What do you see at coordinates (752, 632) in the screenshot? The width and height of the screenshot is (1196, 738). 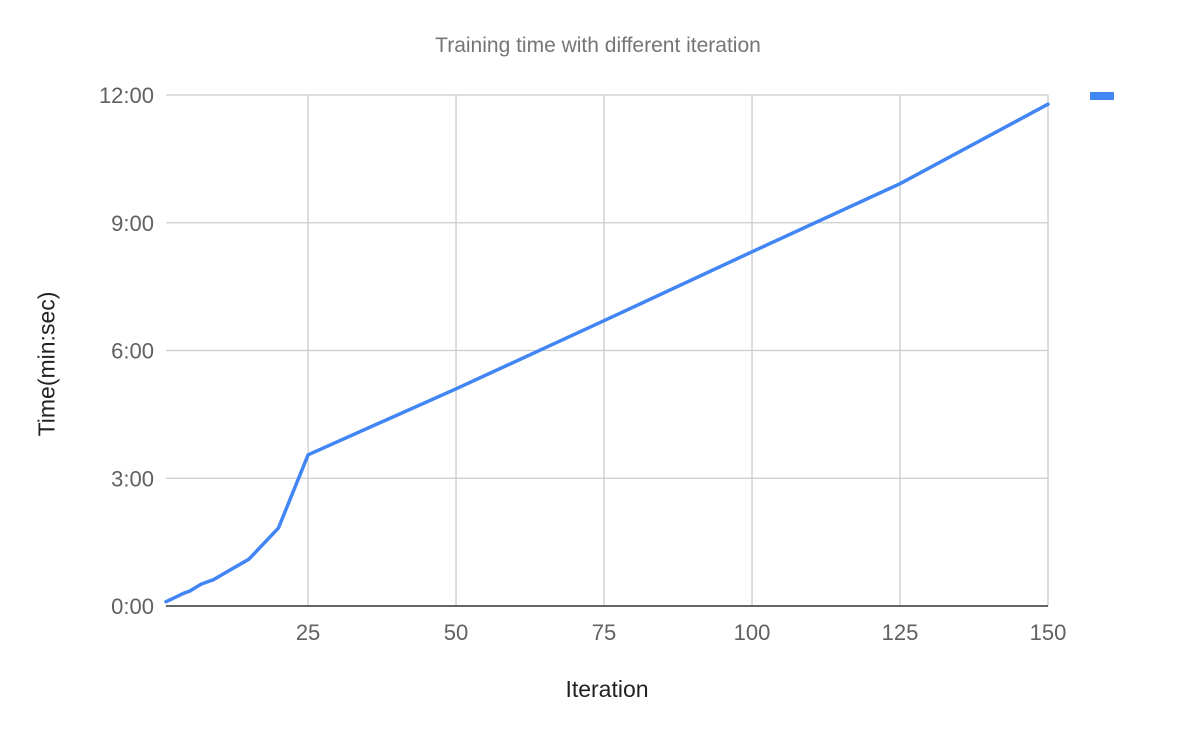 I see `x-tick-label: 100` at bounding box center [752, 632].